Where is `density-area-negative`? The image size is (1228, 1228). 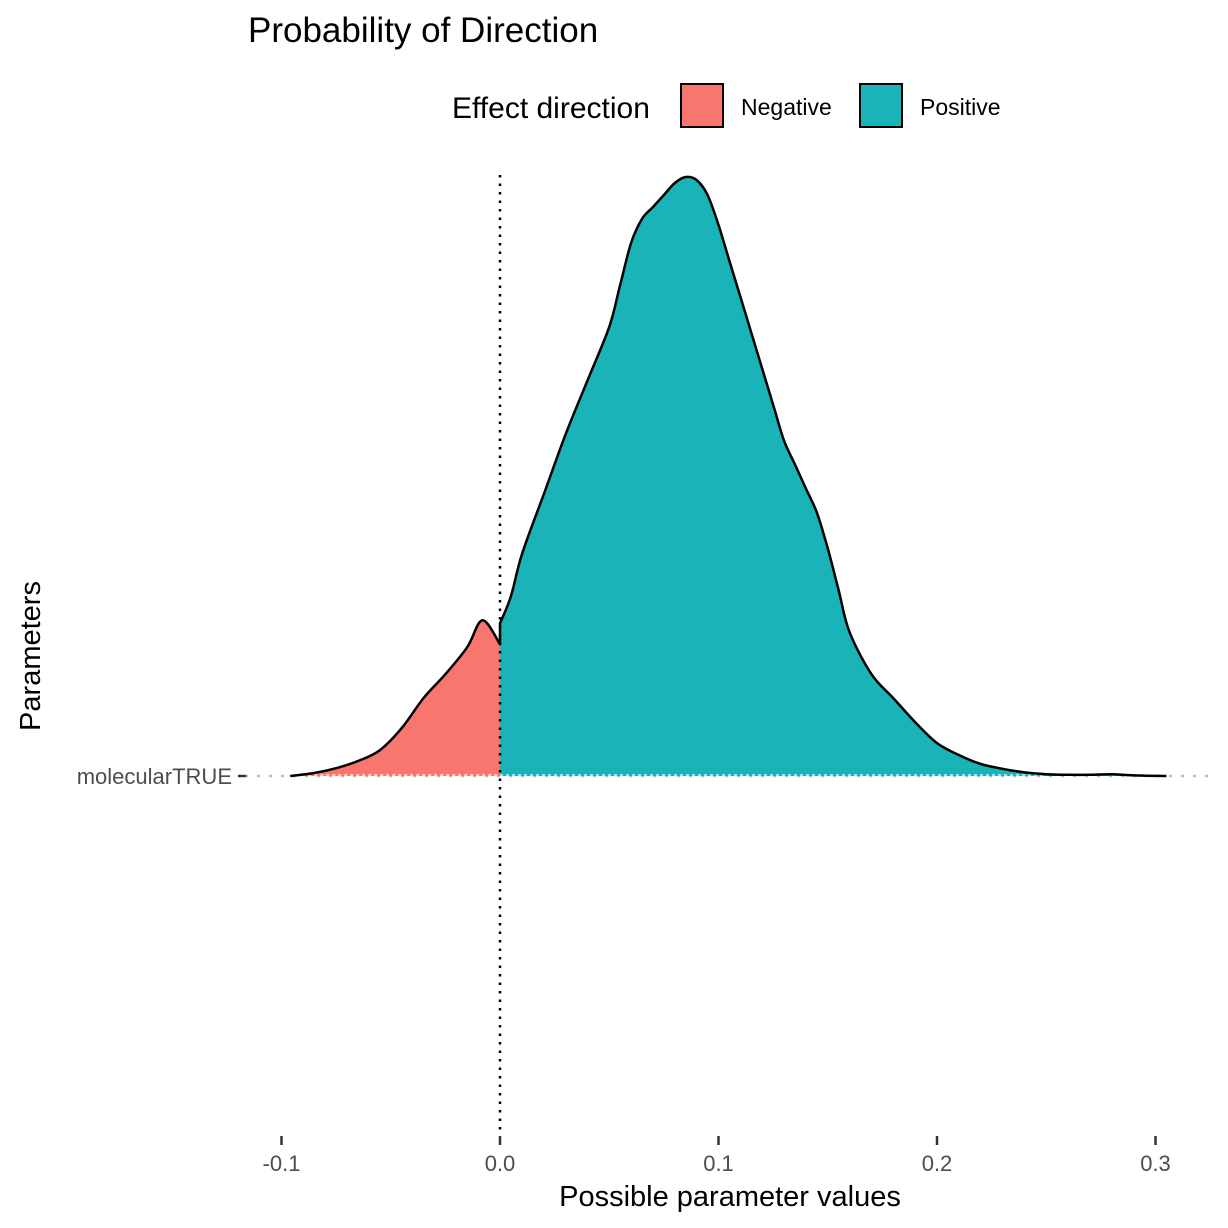 density-area-negative is located at coordinates (395, 698).